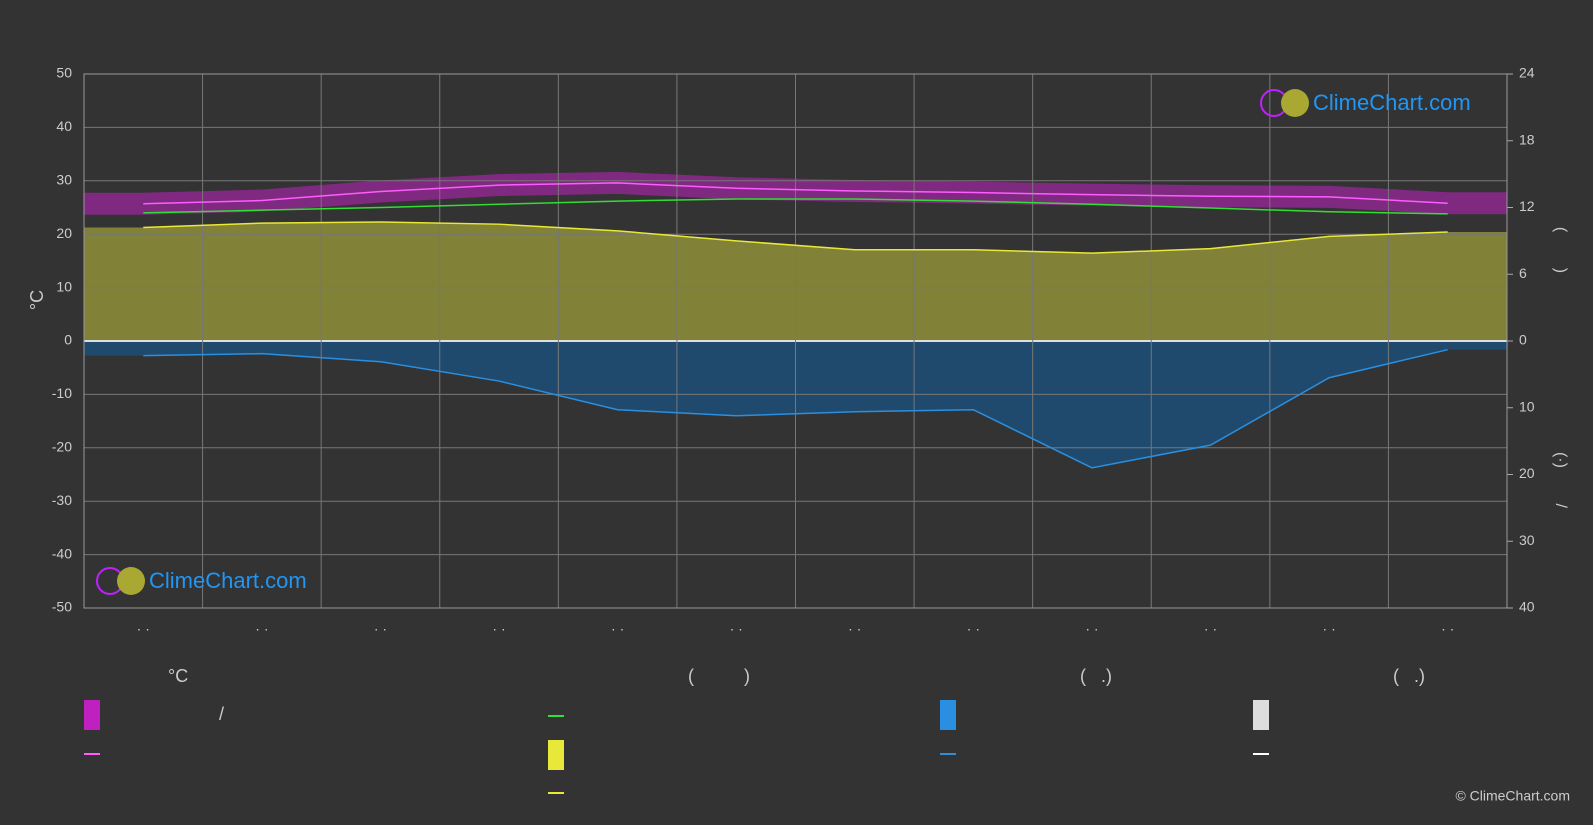 This screenshot has width=1593, height=825. What do you see at coordinates (1560, 480) in the screenshot?
I see `y3-axis-label: (·) /` at bounding box center [1560, 480].